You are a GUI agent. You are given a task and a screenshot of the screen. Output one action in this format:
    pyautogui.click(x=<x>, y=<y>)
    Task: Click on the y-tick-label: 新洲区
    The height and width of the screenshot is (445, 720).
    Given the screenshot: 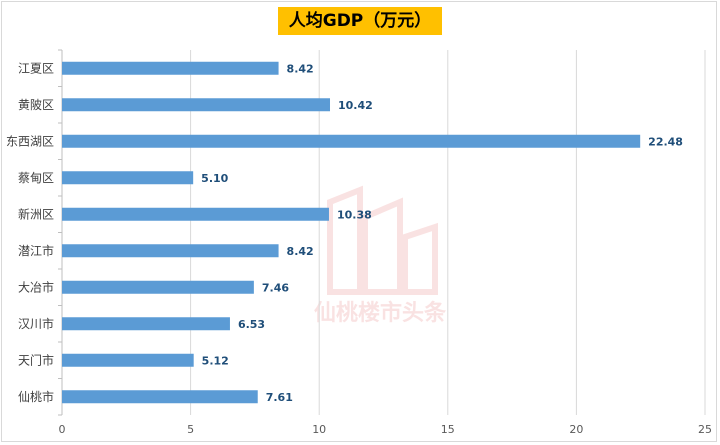 What is the action you would take?
    pyautogui.click(x=36, y=213)
    